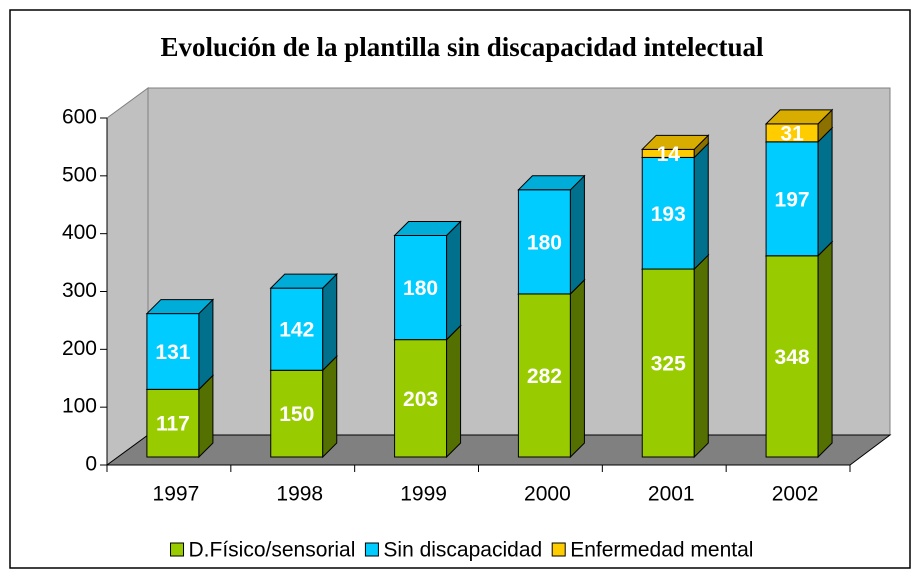  I want to click on y-tick-label: 0, so click(91, 464).